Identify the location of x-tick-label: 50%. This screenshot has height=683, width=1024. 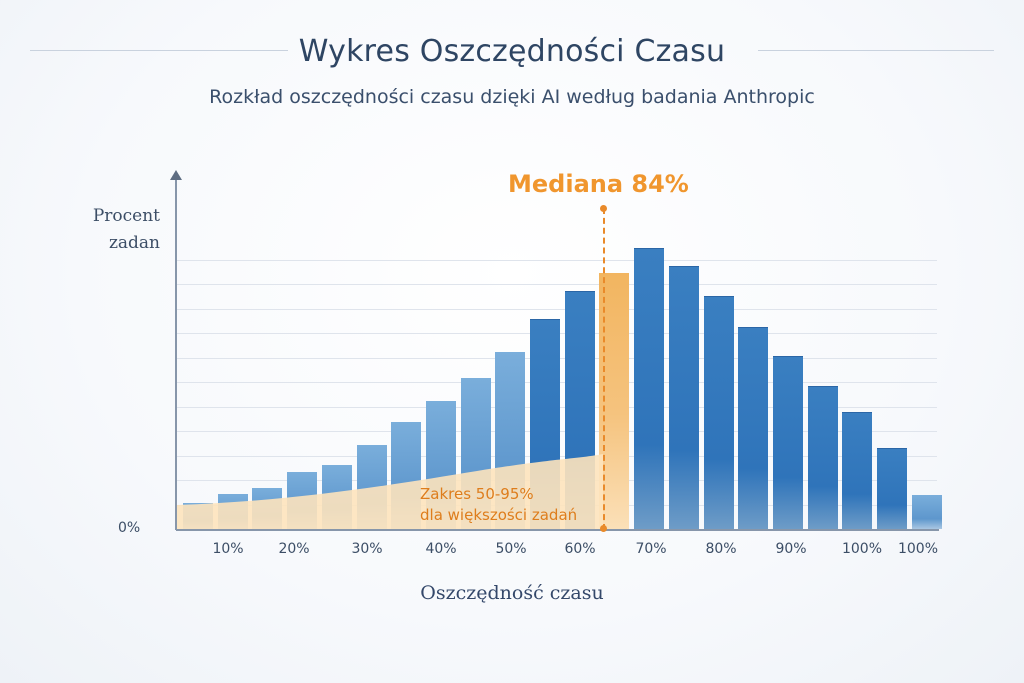
(511, 549).